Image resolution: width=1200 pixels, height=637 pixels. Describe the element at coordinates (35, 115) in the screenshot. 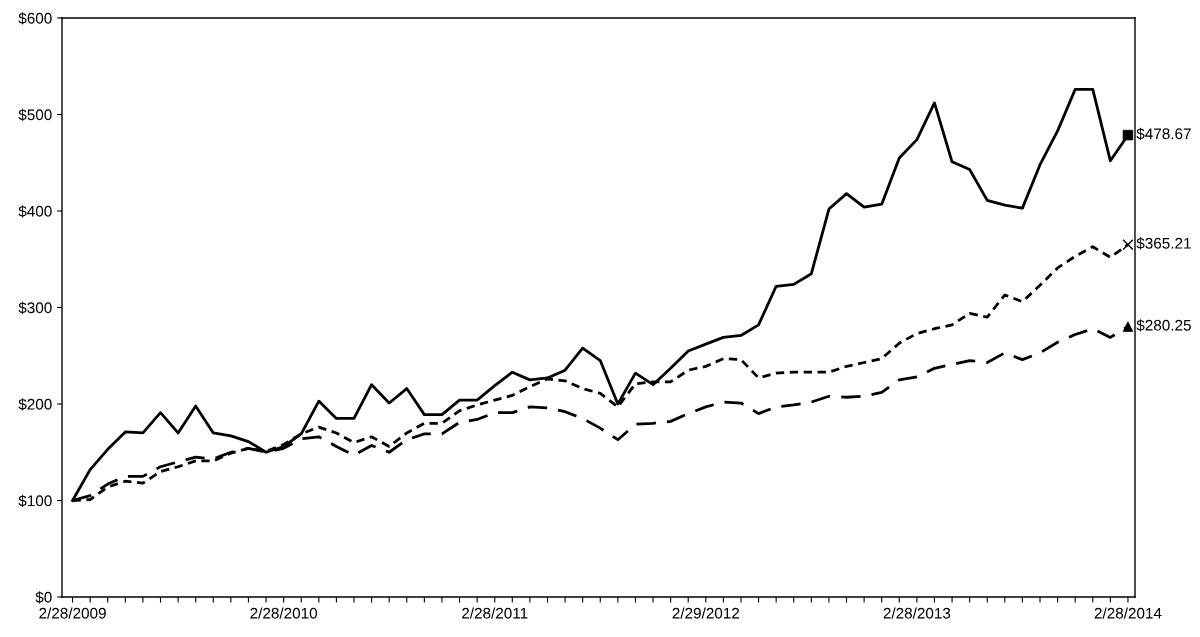

I see `y-tick-label: $500` at that location.